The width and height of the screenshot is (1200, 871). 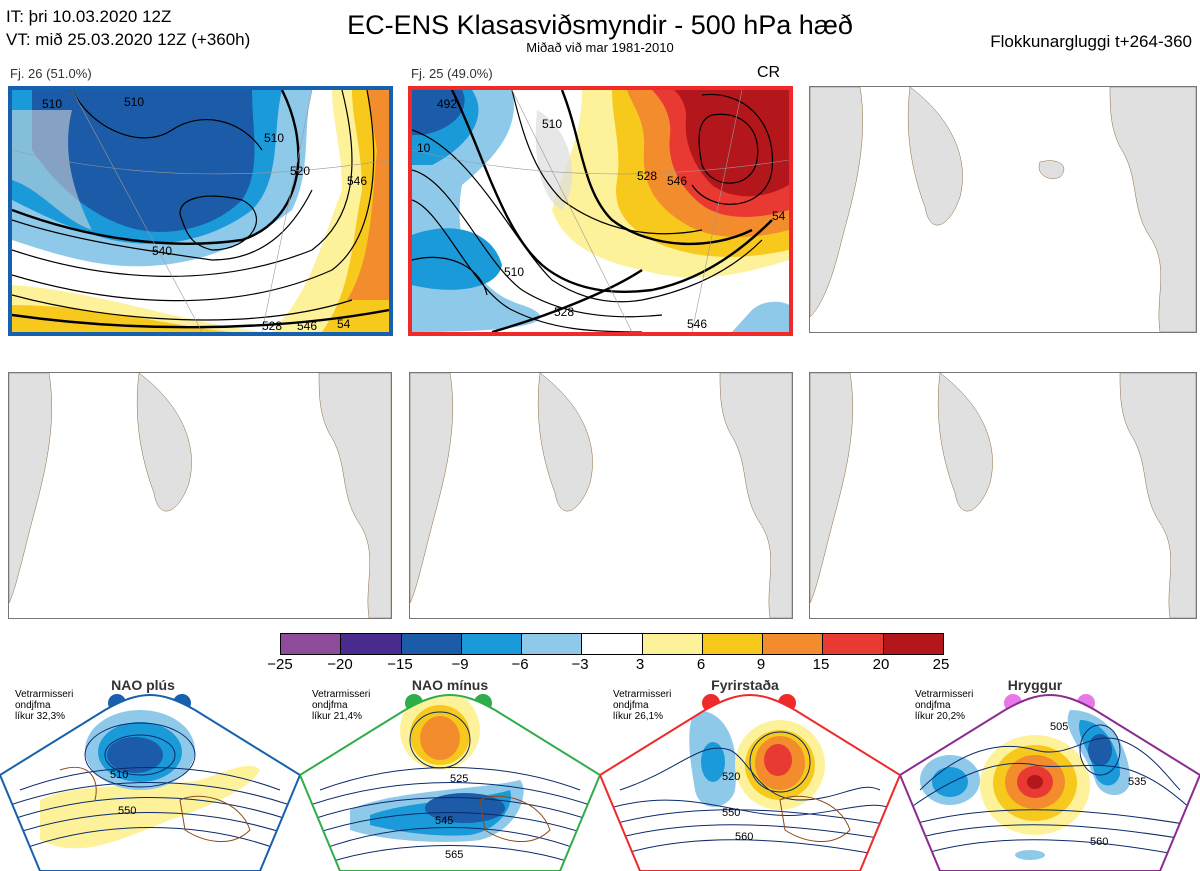 I want to click on colorbar-tick: 3, so click(x=640, y=664).